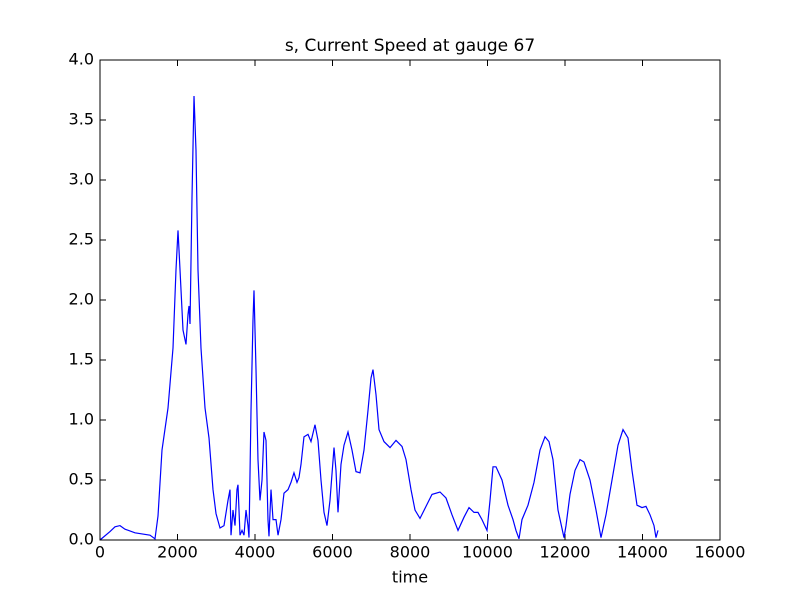  I want to click on y-tick-label: 2.5, so click(81, 239).